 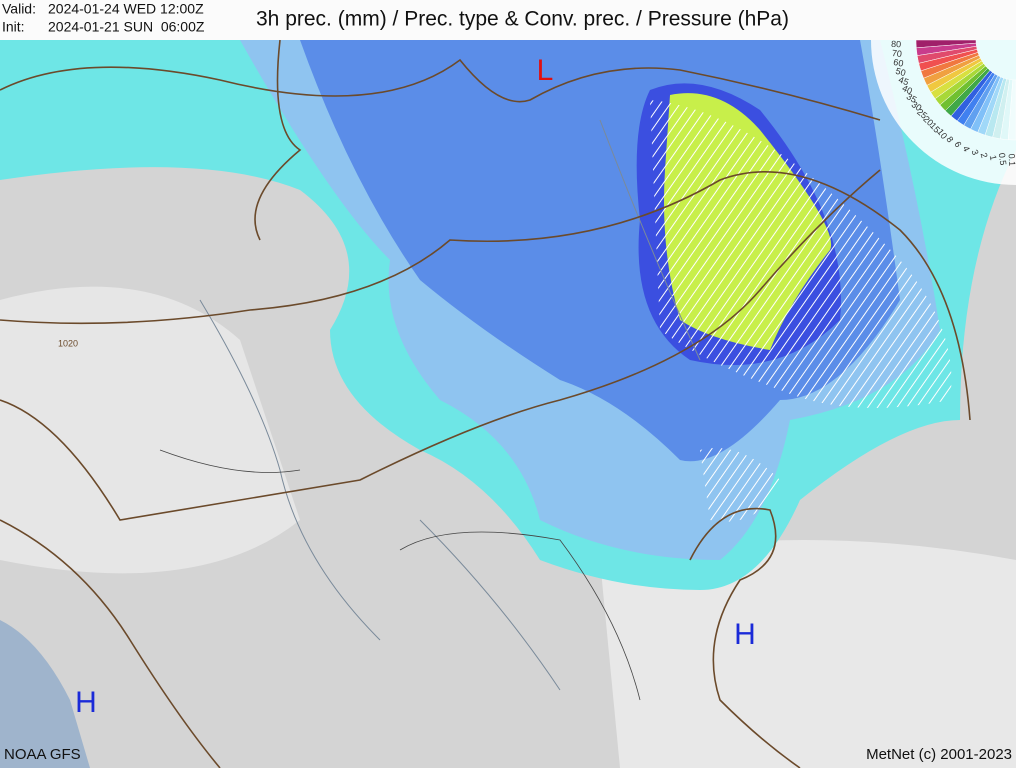 What do you see at coordinates (949, 140) in the screenshot?
I see `legend-label: 8` at bounding box center [949, 140].